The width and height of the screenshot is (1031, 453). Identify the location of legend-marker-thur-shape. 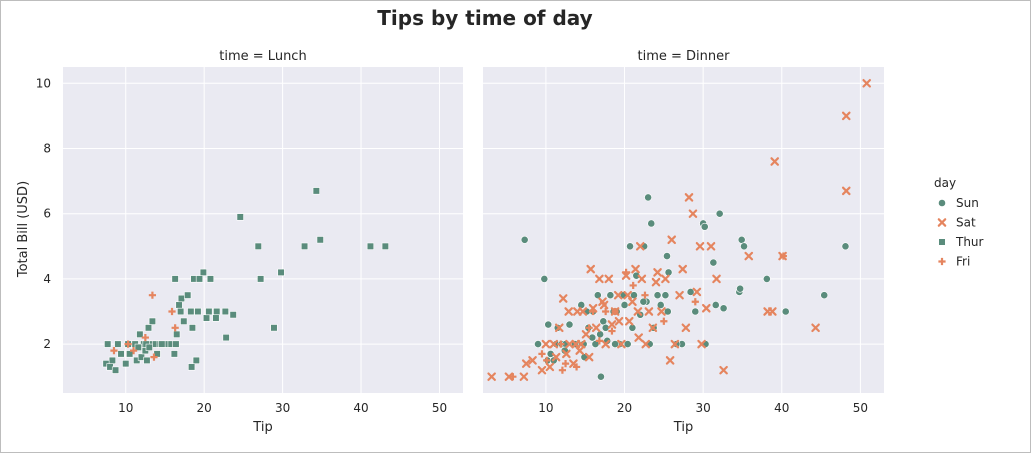
(942, 242).